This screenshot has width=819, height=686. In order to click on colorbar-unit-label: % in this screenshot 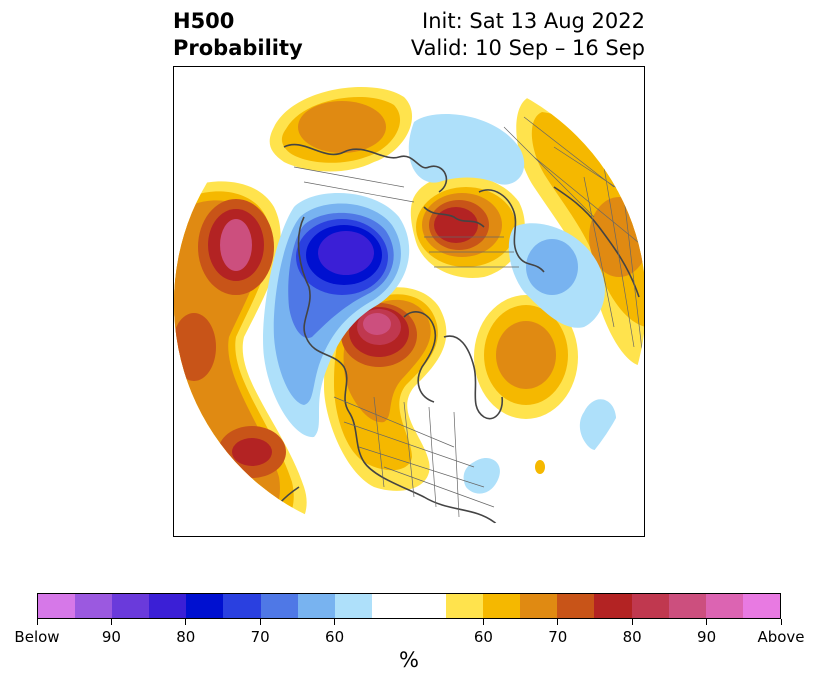, I will do `click(409, 660)`.